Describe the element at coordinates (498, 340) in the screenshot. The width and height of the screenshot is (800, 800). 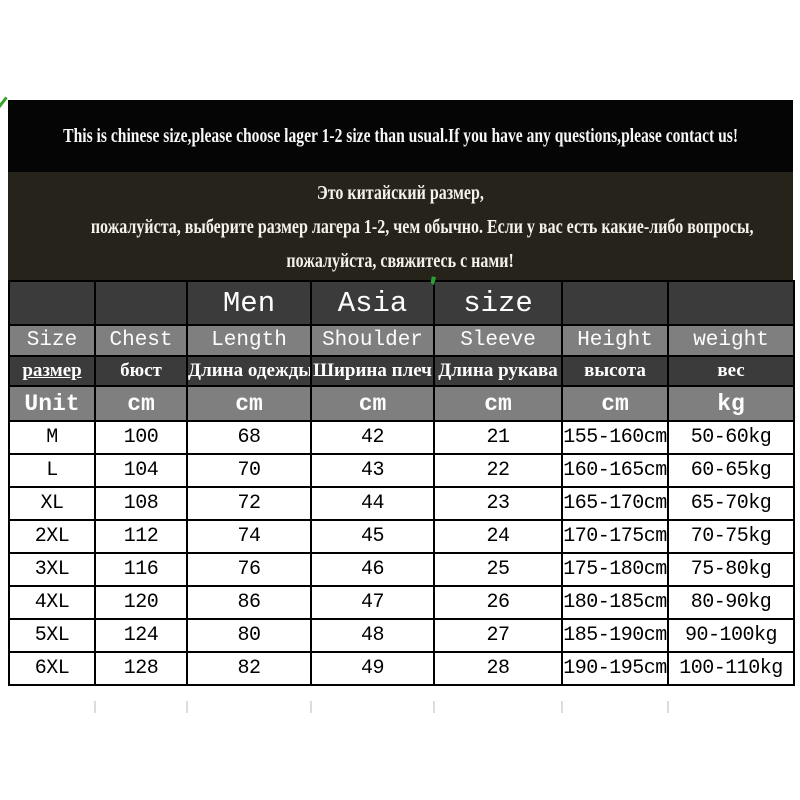
I see `header-cell: Sleeve` at that location.